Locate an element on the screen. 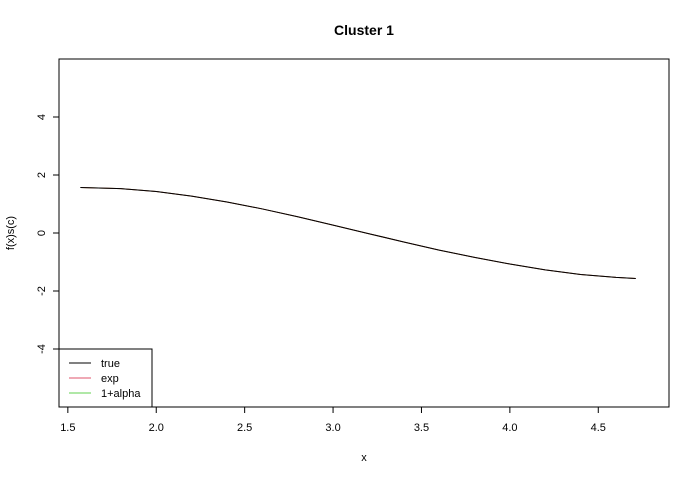  x-tick-label: 4.0 is located at coordinates (509, 428).